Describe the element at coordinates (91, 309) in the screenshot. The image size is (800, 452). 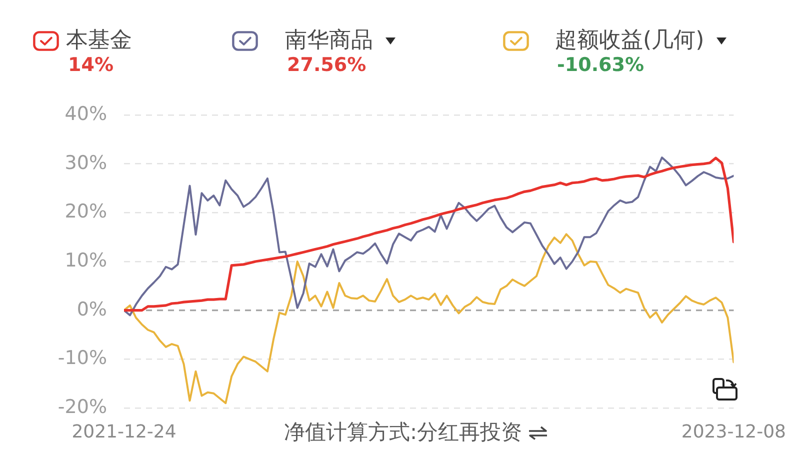
I see `y-tick-label: 0%` at that location.